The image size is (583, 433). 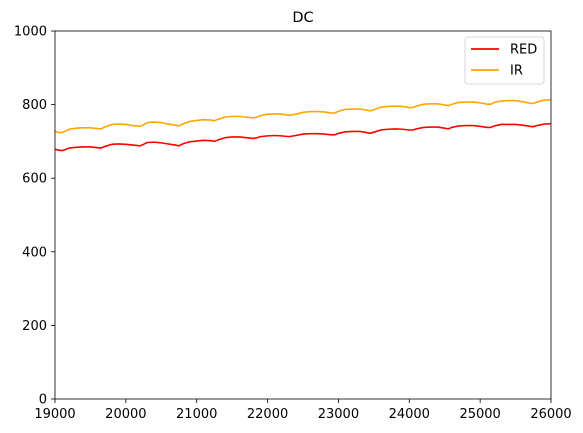 I want to click on y-tick-label: 200, so click(x=34, y=326).